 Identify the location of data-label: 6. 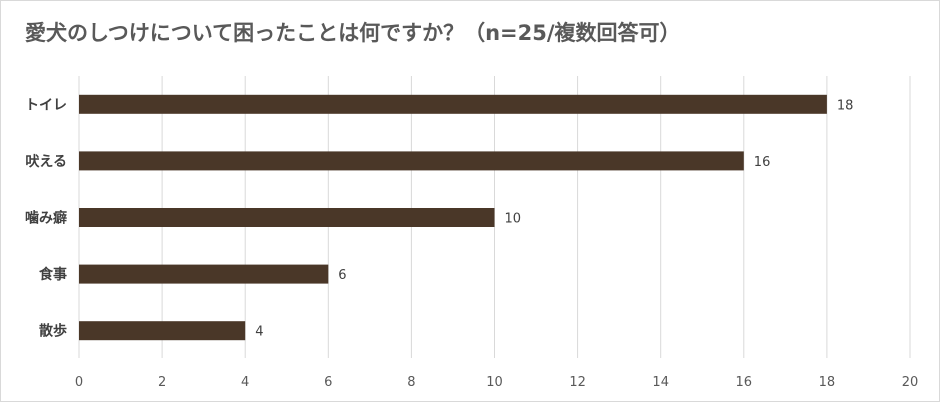
(342, 275).